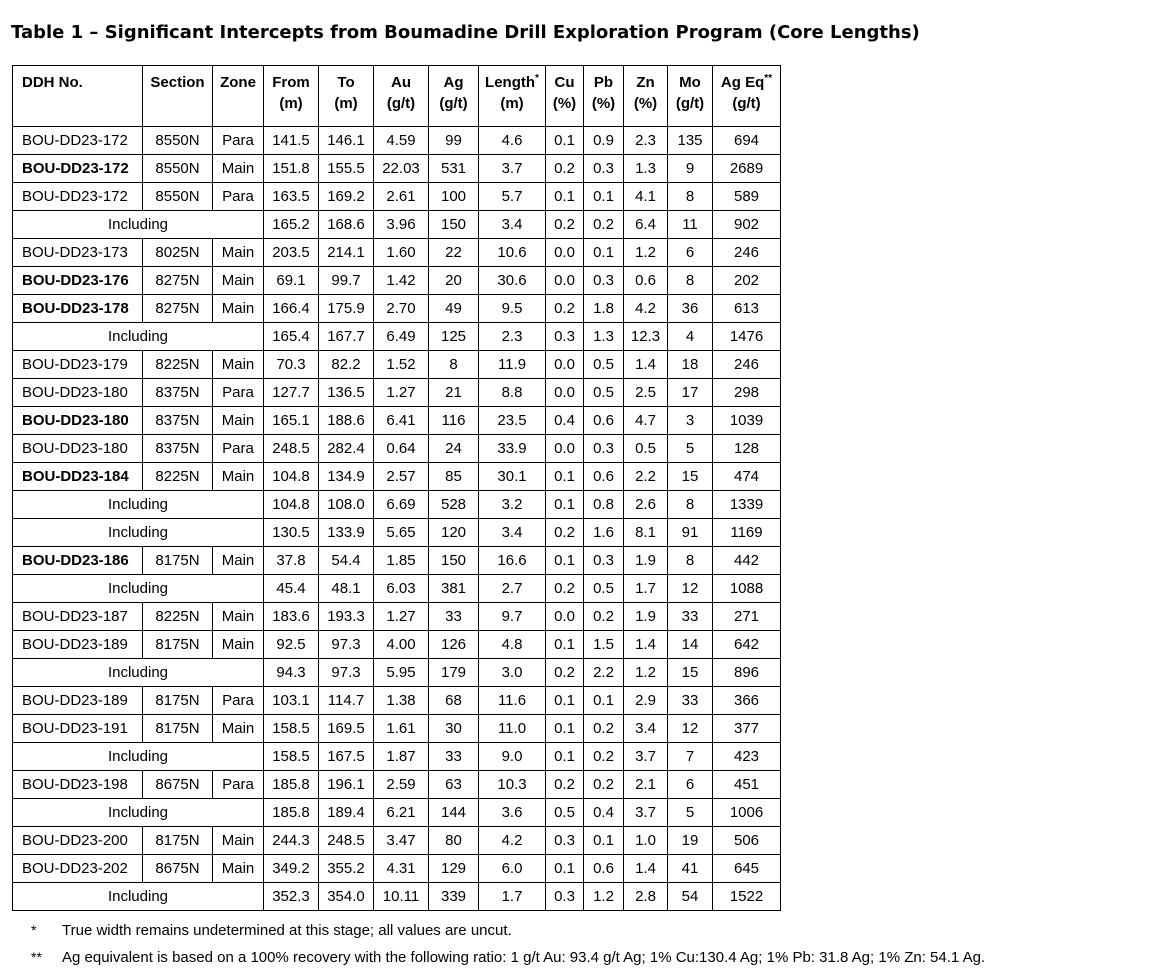  What do you see at coordinates (77, 616) in the screenshot?
I see `cell-ddh-no: BOU-DD23-187` at bounding box center [77, 616].